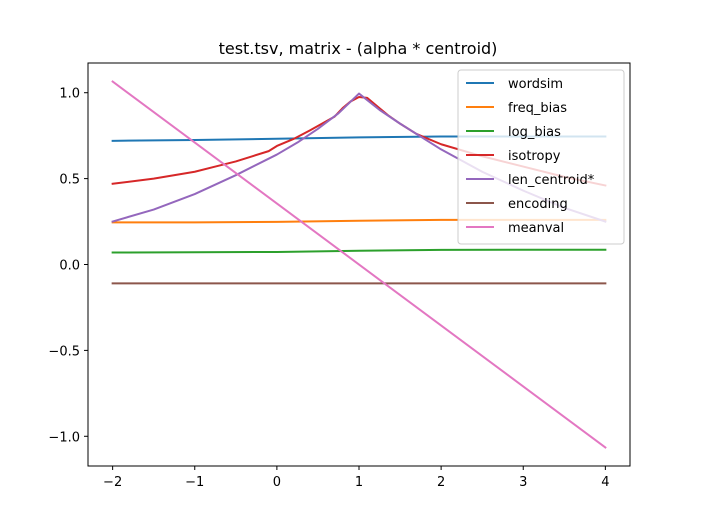  I want to click on legend-label: wordsim, so click(535, 84).